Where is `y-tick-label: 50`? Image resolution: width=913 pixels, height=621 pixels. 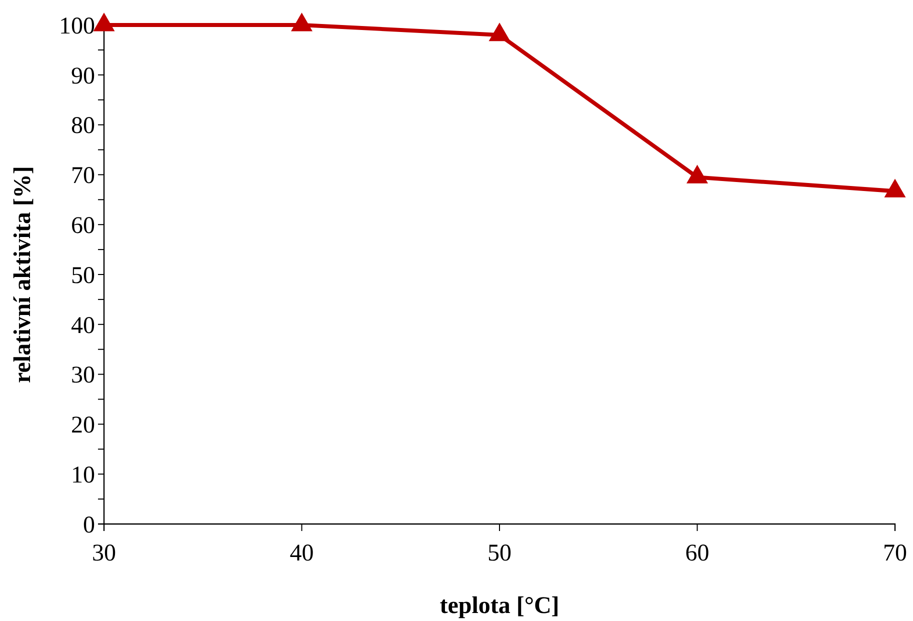
y-tick-label: 50 is located at coordinates (83, 275).